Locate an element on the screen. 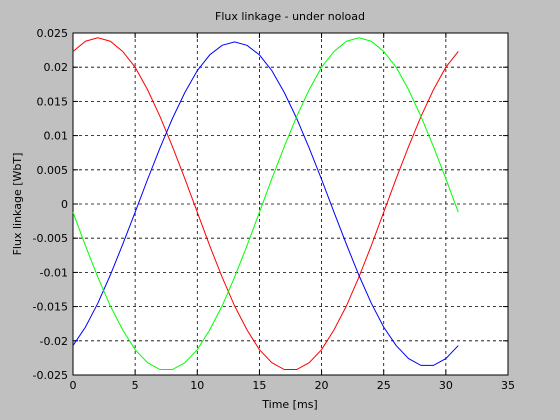 The image size is (560, 420). y-tick-label: 0.01 is located at coordinates (56, 136).